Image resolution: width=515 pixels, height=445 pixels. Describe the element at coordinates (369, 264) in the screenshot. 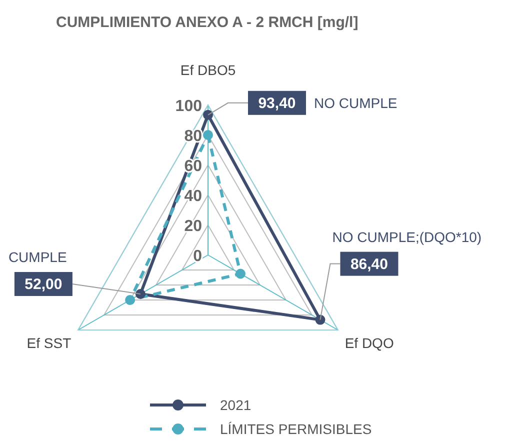

I see `data-label: 86,40` at that location.